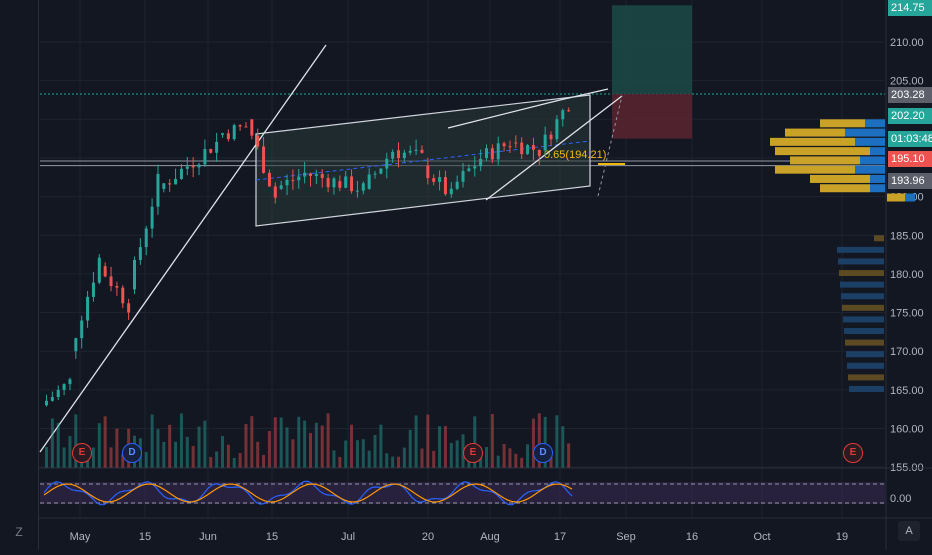  I want to click on stop-zone, so click(652, 116).